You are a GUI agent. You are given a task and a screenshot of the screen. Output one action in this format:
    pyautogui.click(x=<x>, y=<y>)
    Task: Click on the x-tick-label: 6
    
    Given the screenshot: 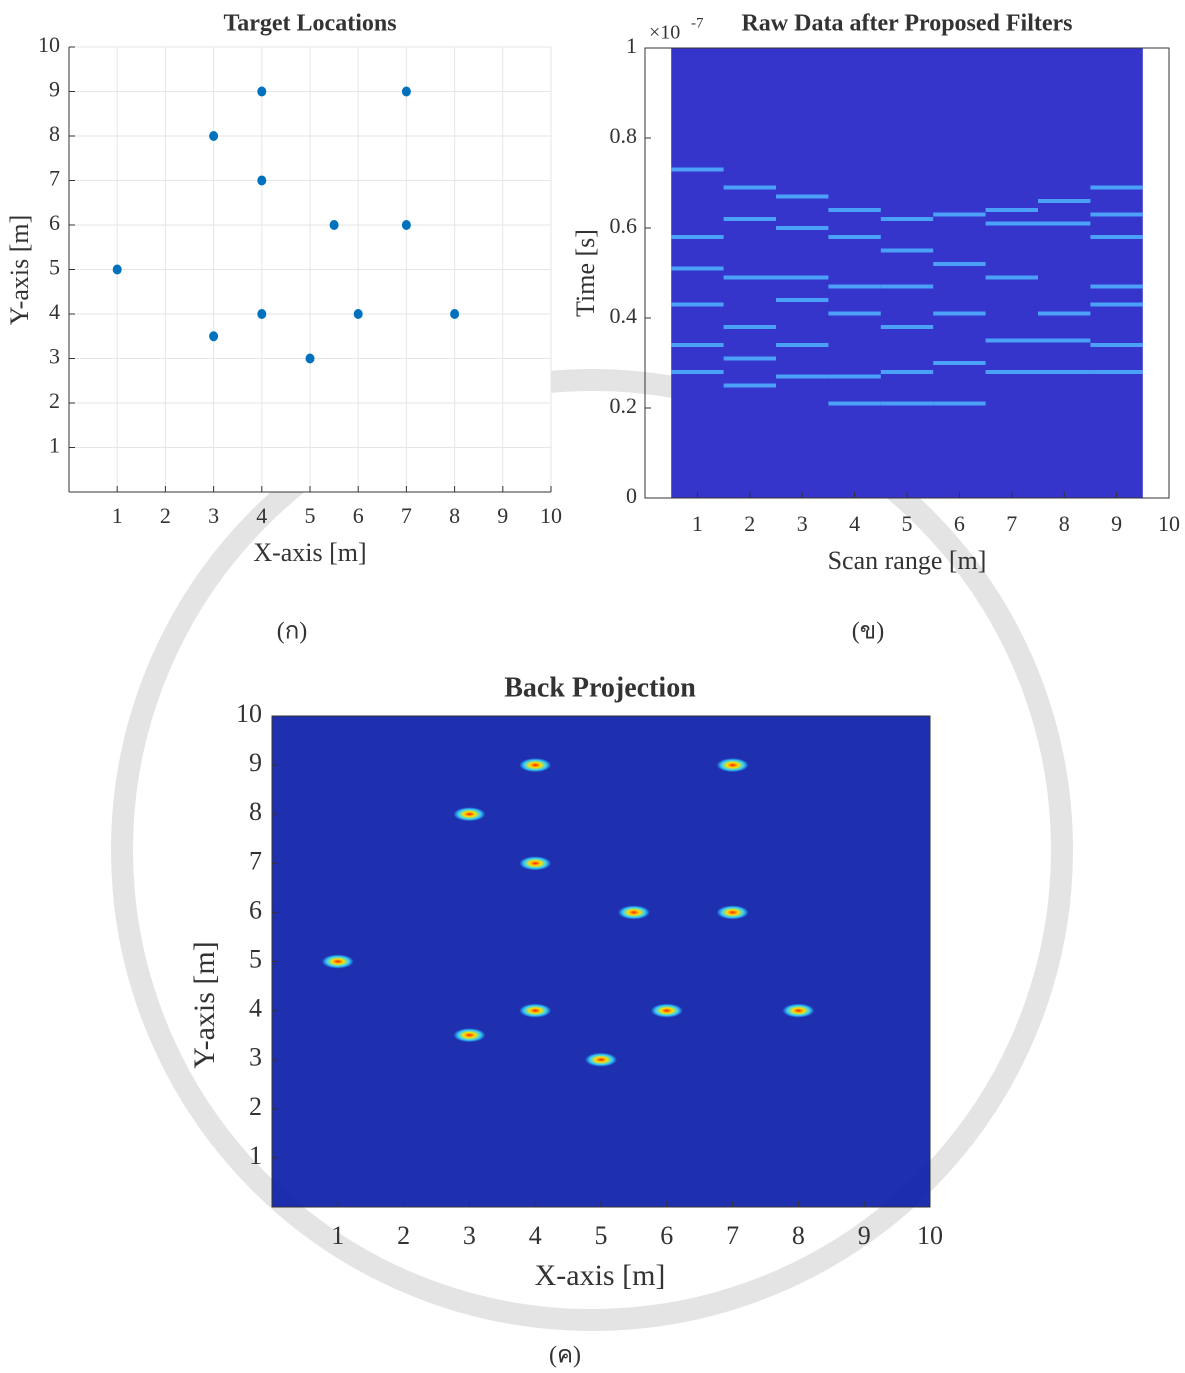 What is the action you would take?
    pyautogui.click(x=666, y=1235)
    